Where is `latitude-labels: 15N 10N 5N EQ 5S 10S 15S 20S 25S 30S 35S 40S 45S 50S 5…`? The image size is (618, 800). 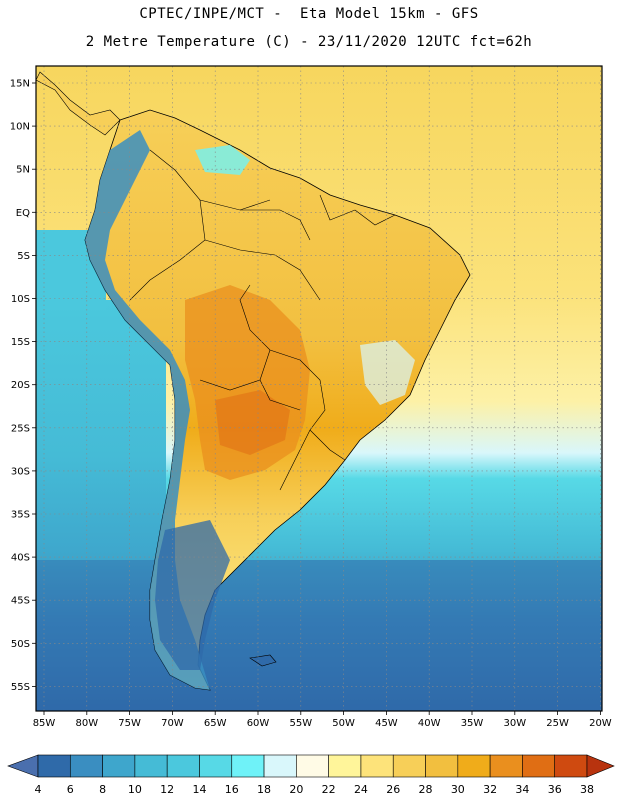 latitude-labels: 15N 10N 5N EQ 5S 10S 15S 20S 25S 30S 35S 40S 45S 50S 5… is located at coordinates (20, 386).